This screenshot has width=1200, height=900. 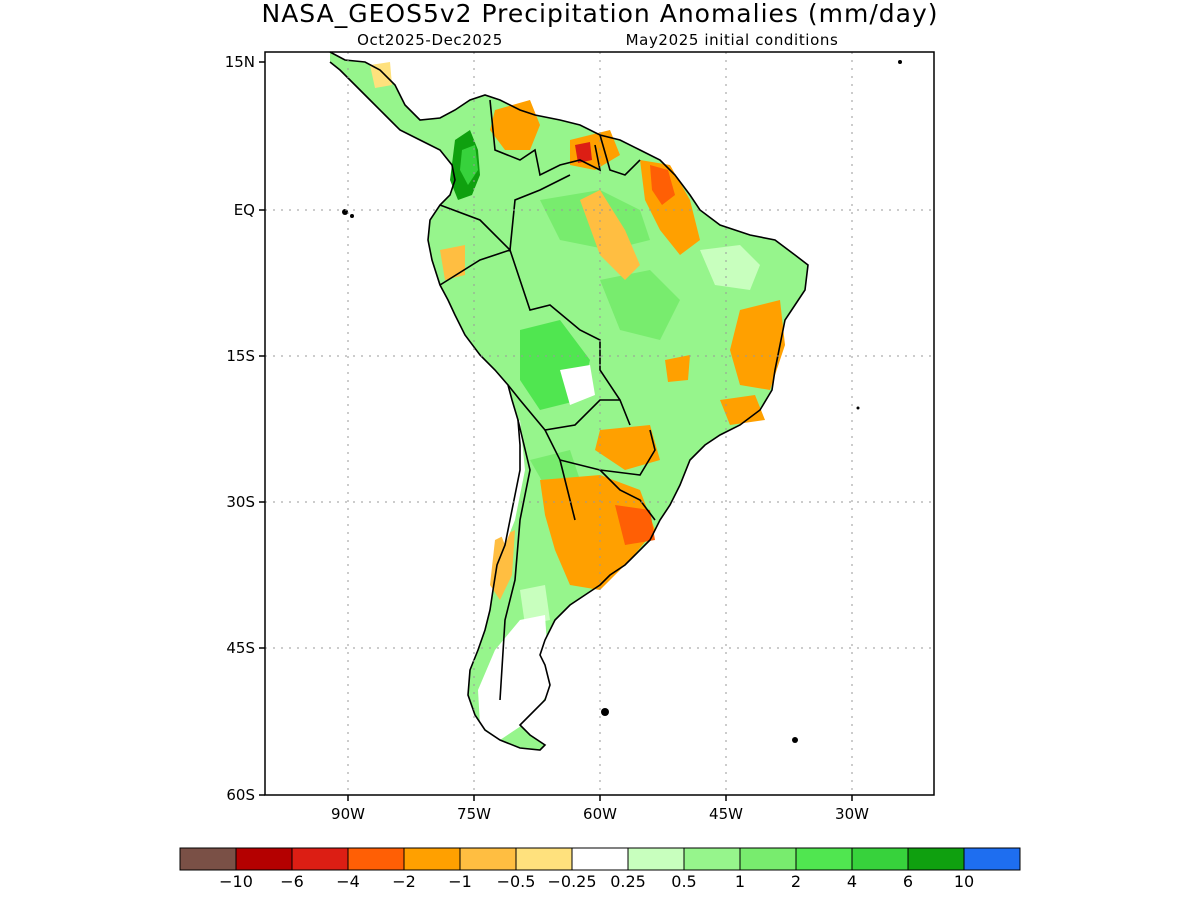 What do you see at coordinates (635, 525) in the screenshot?
I see `moderate-dry-patch` at bounding box center [635, 525].